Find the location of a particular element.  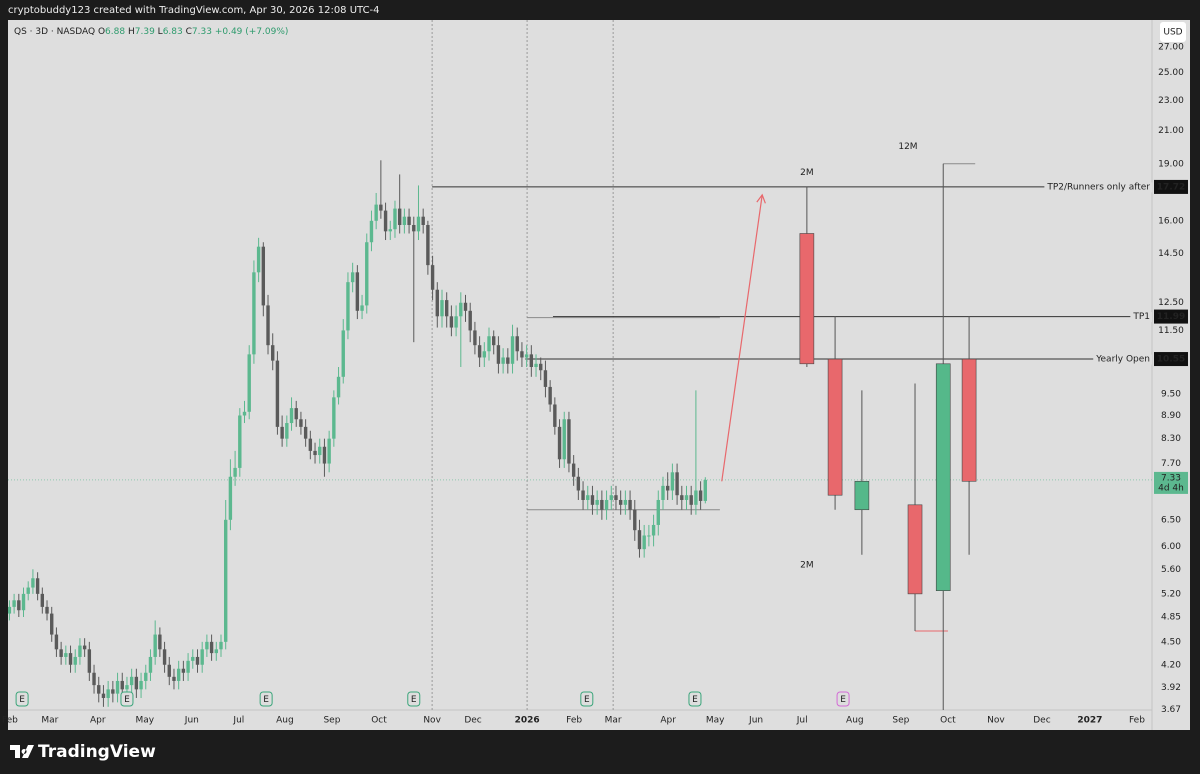

x-tick-label: Jun is located at coordinates (755, 721).